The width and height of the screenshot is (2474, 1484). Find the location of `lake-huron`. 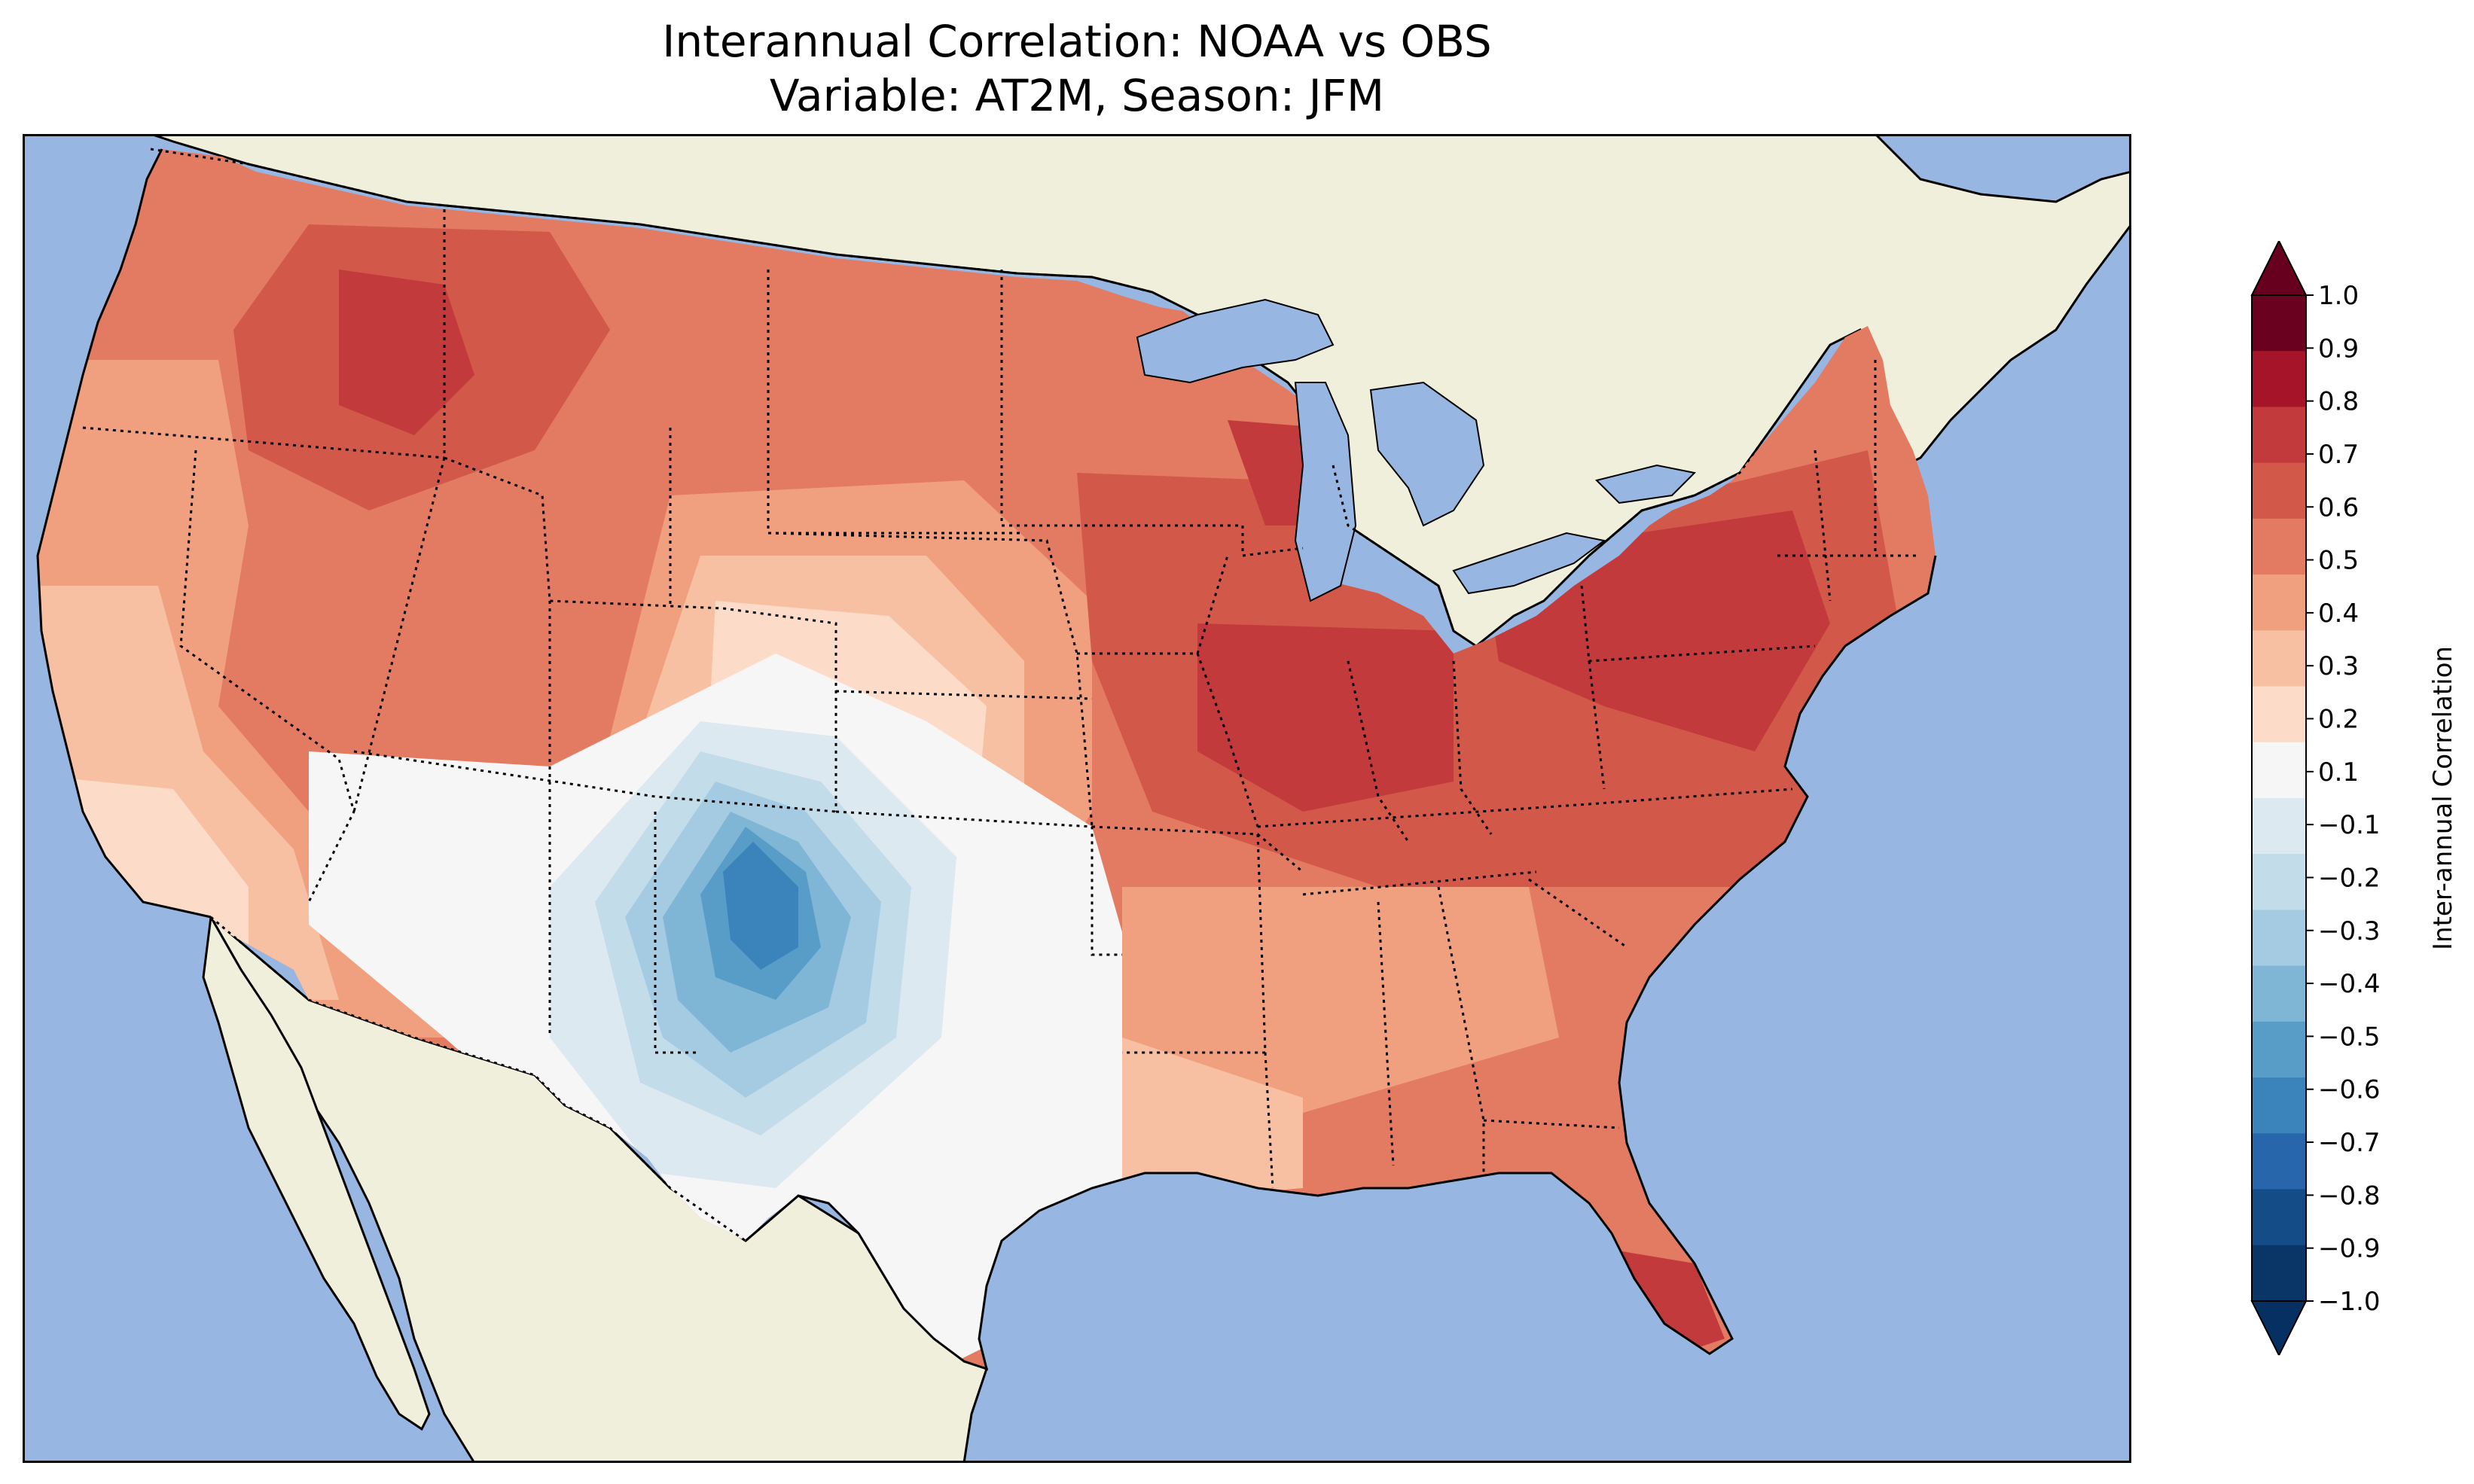

lake-huron is located at coordinates (1427, 454).